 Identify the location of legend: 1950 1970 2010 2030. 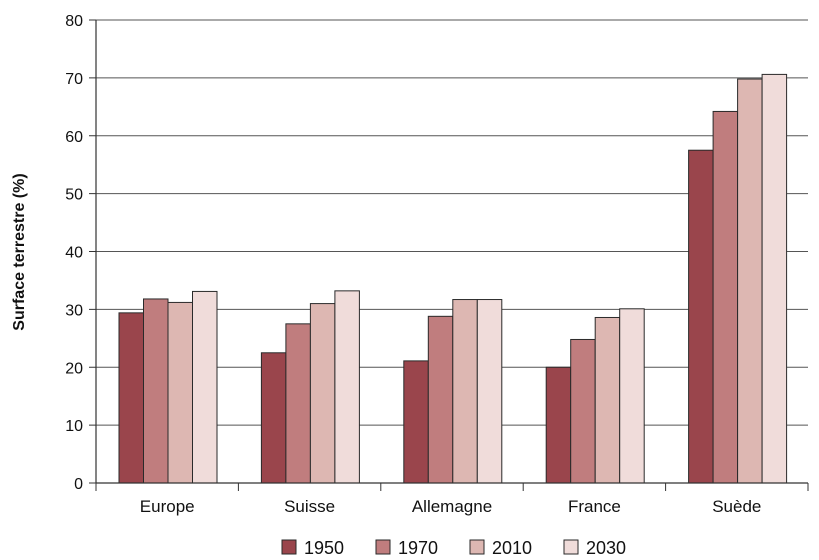
(454, 548).